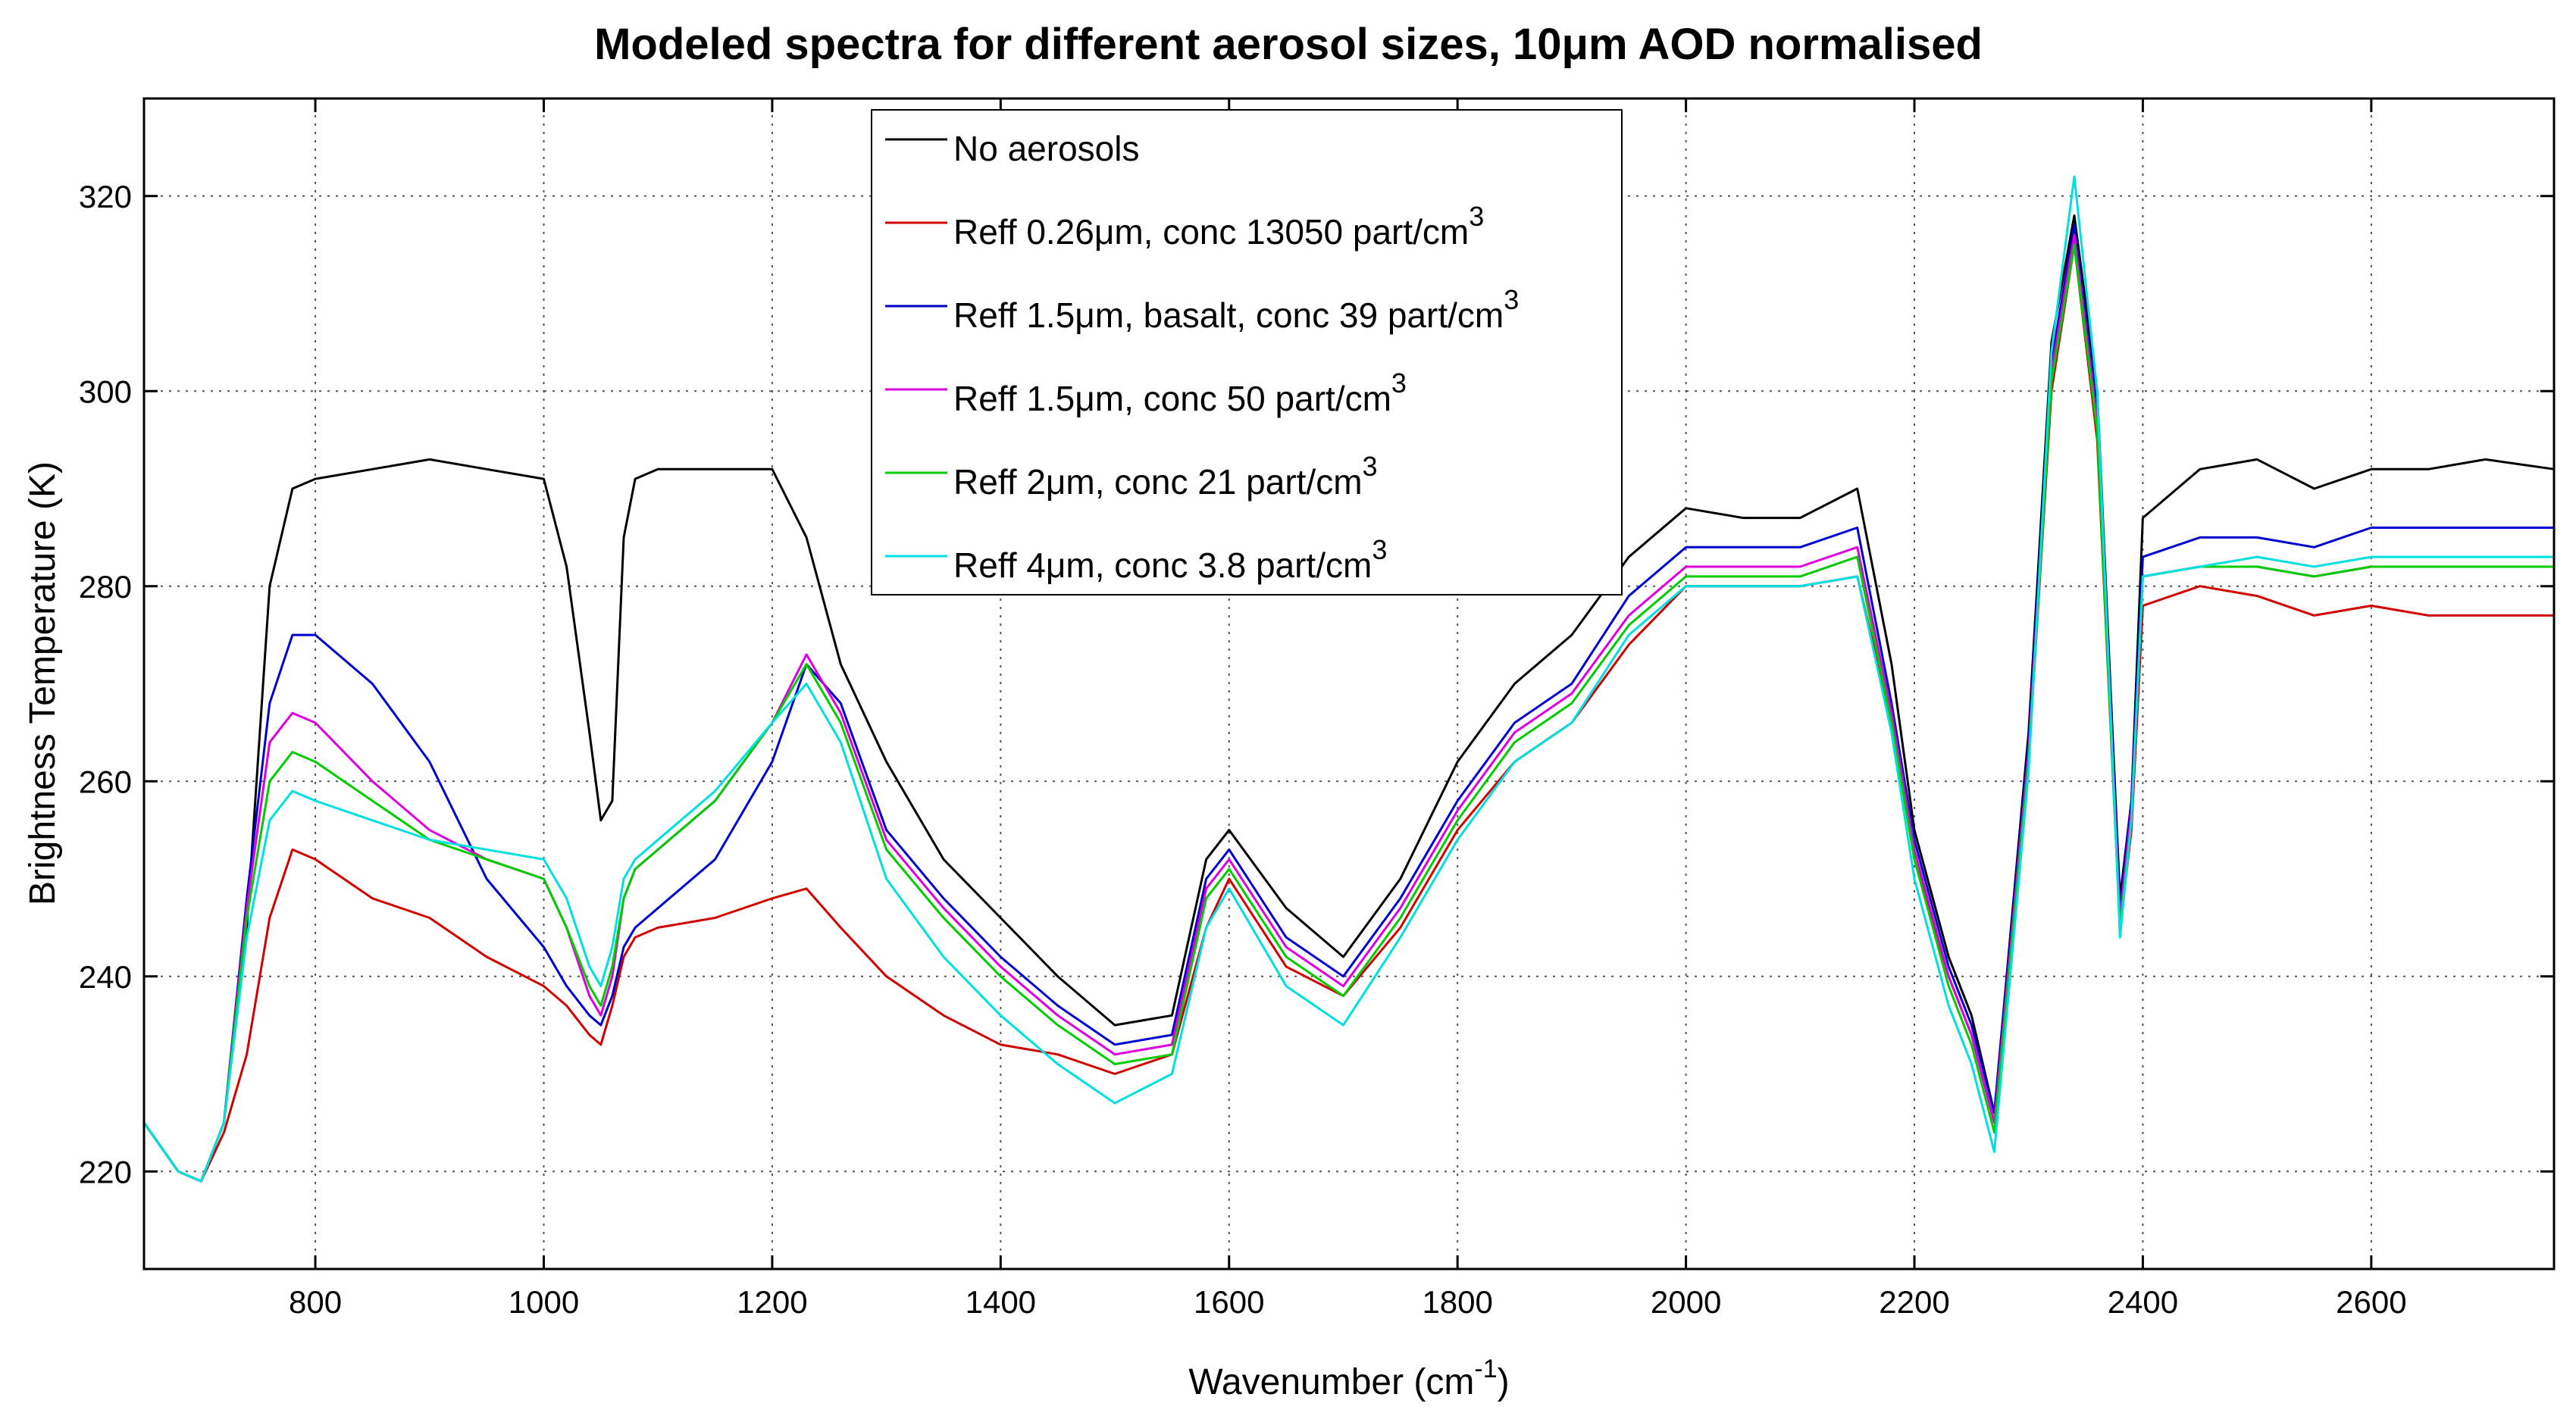 This screenshot has width=2576, height=1419. Describe the element at coordinates (1180, 392) in the screenshot. I see `legend-label-3: Reff 1.5μm, conc 50 part/cm3` at that location.